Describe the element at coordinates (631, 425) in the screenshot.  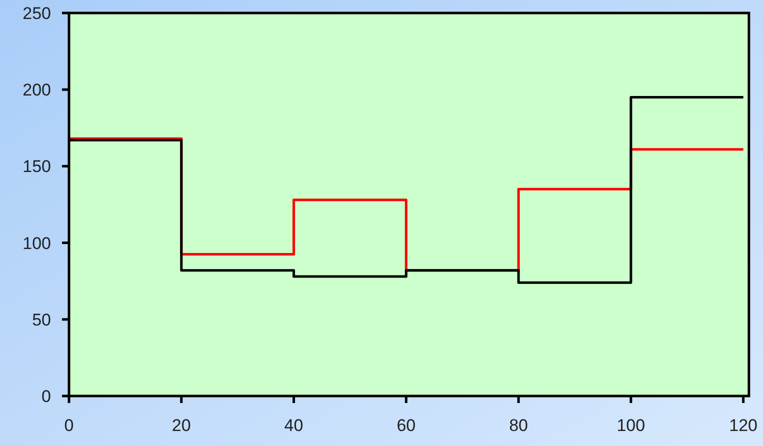
I see `x-tick-label: 100` at that location.